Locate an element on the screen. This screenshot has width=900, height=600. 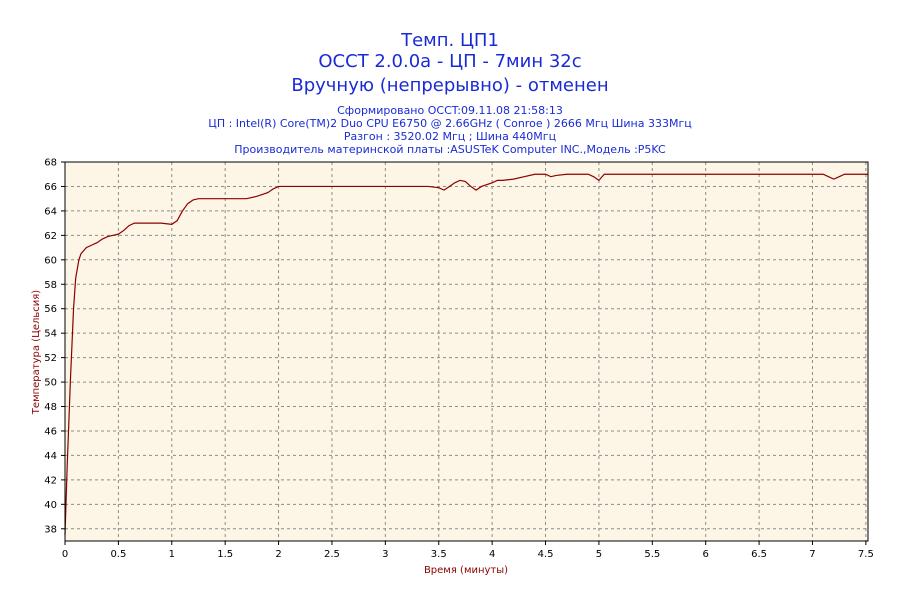
y-tick-label: 38 is located at coordinates (50, 529).